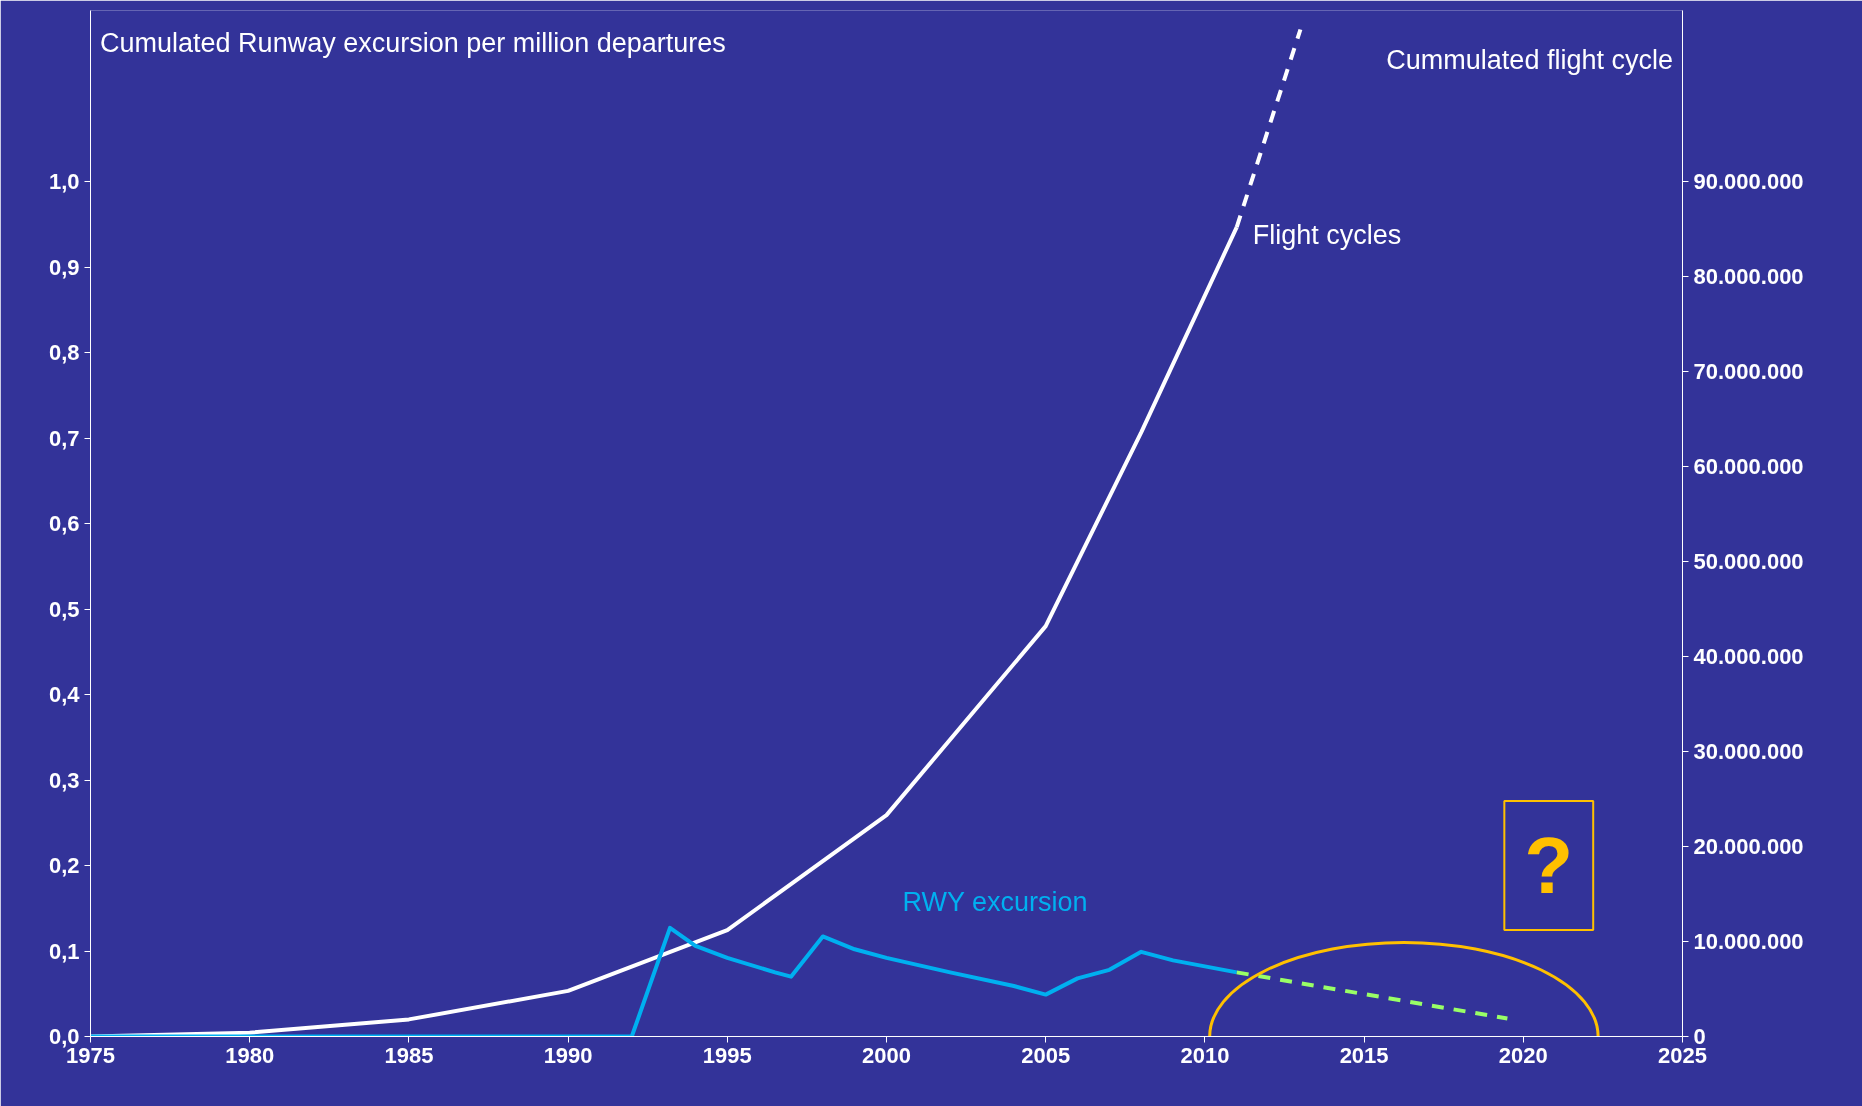 The width and height of the screenshot is (1862, 1106). I want to click on y-tick-label: 0,2, so click(64, 865).